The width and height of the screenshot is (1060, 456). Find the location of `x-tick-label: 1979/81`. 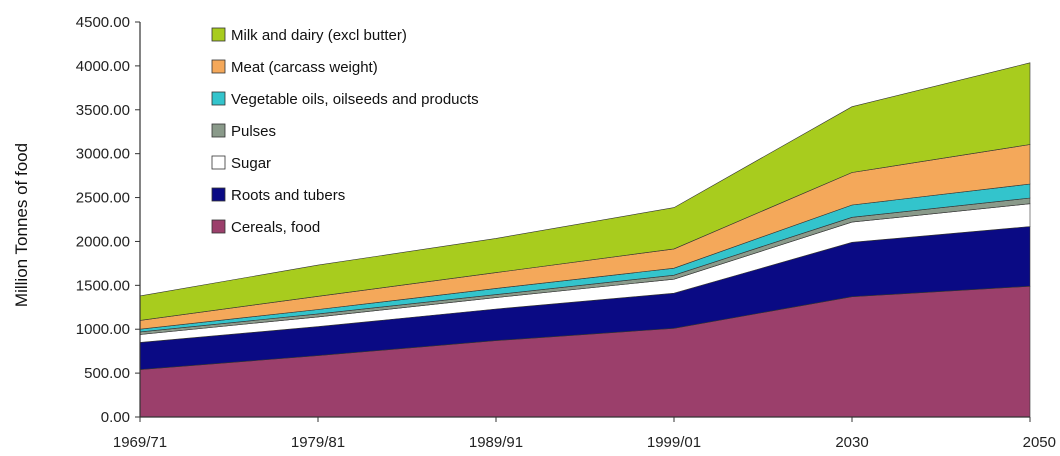

x-tick-label: 1979/81 is located at coordinates (318, 442).